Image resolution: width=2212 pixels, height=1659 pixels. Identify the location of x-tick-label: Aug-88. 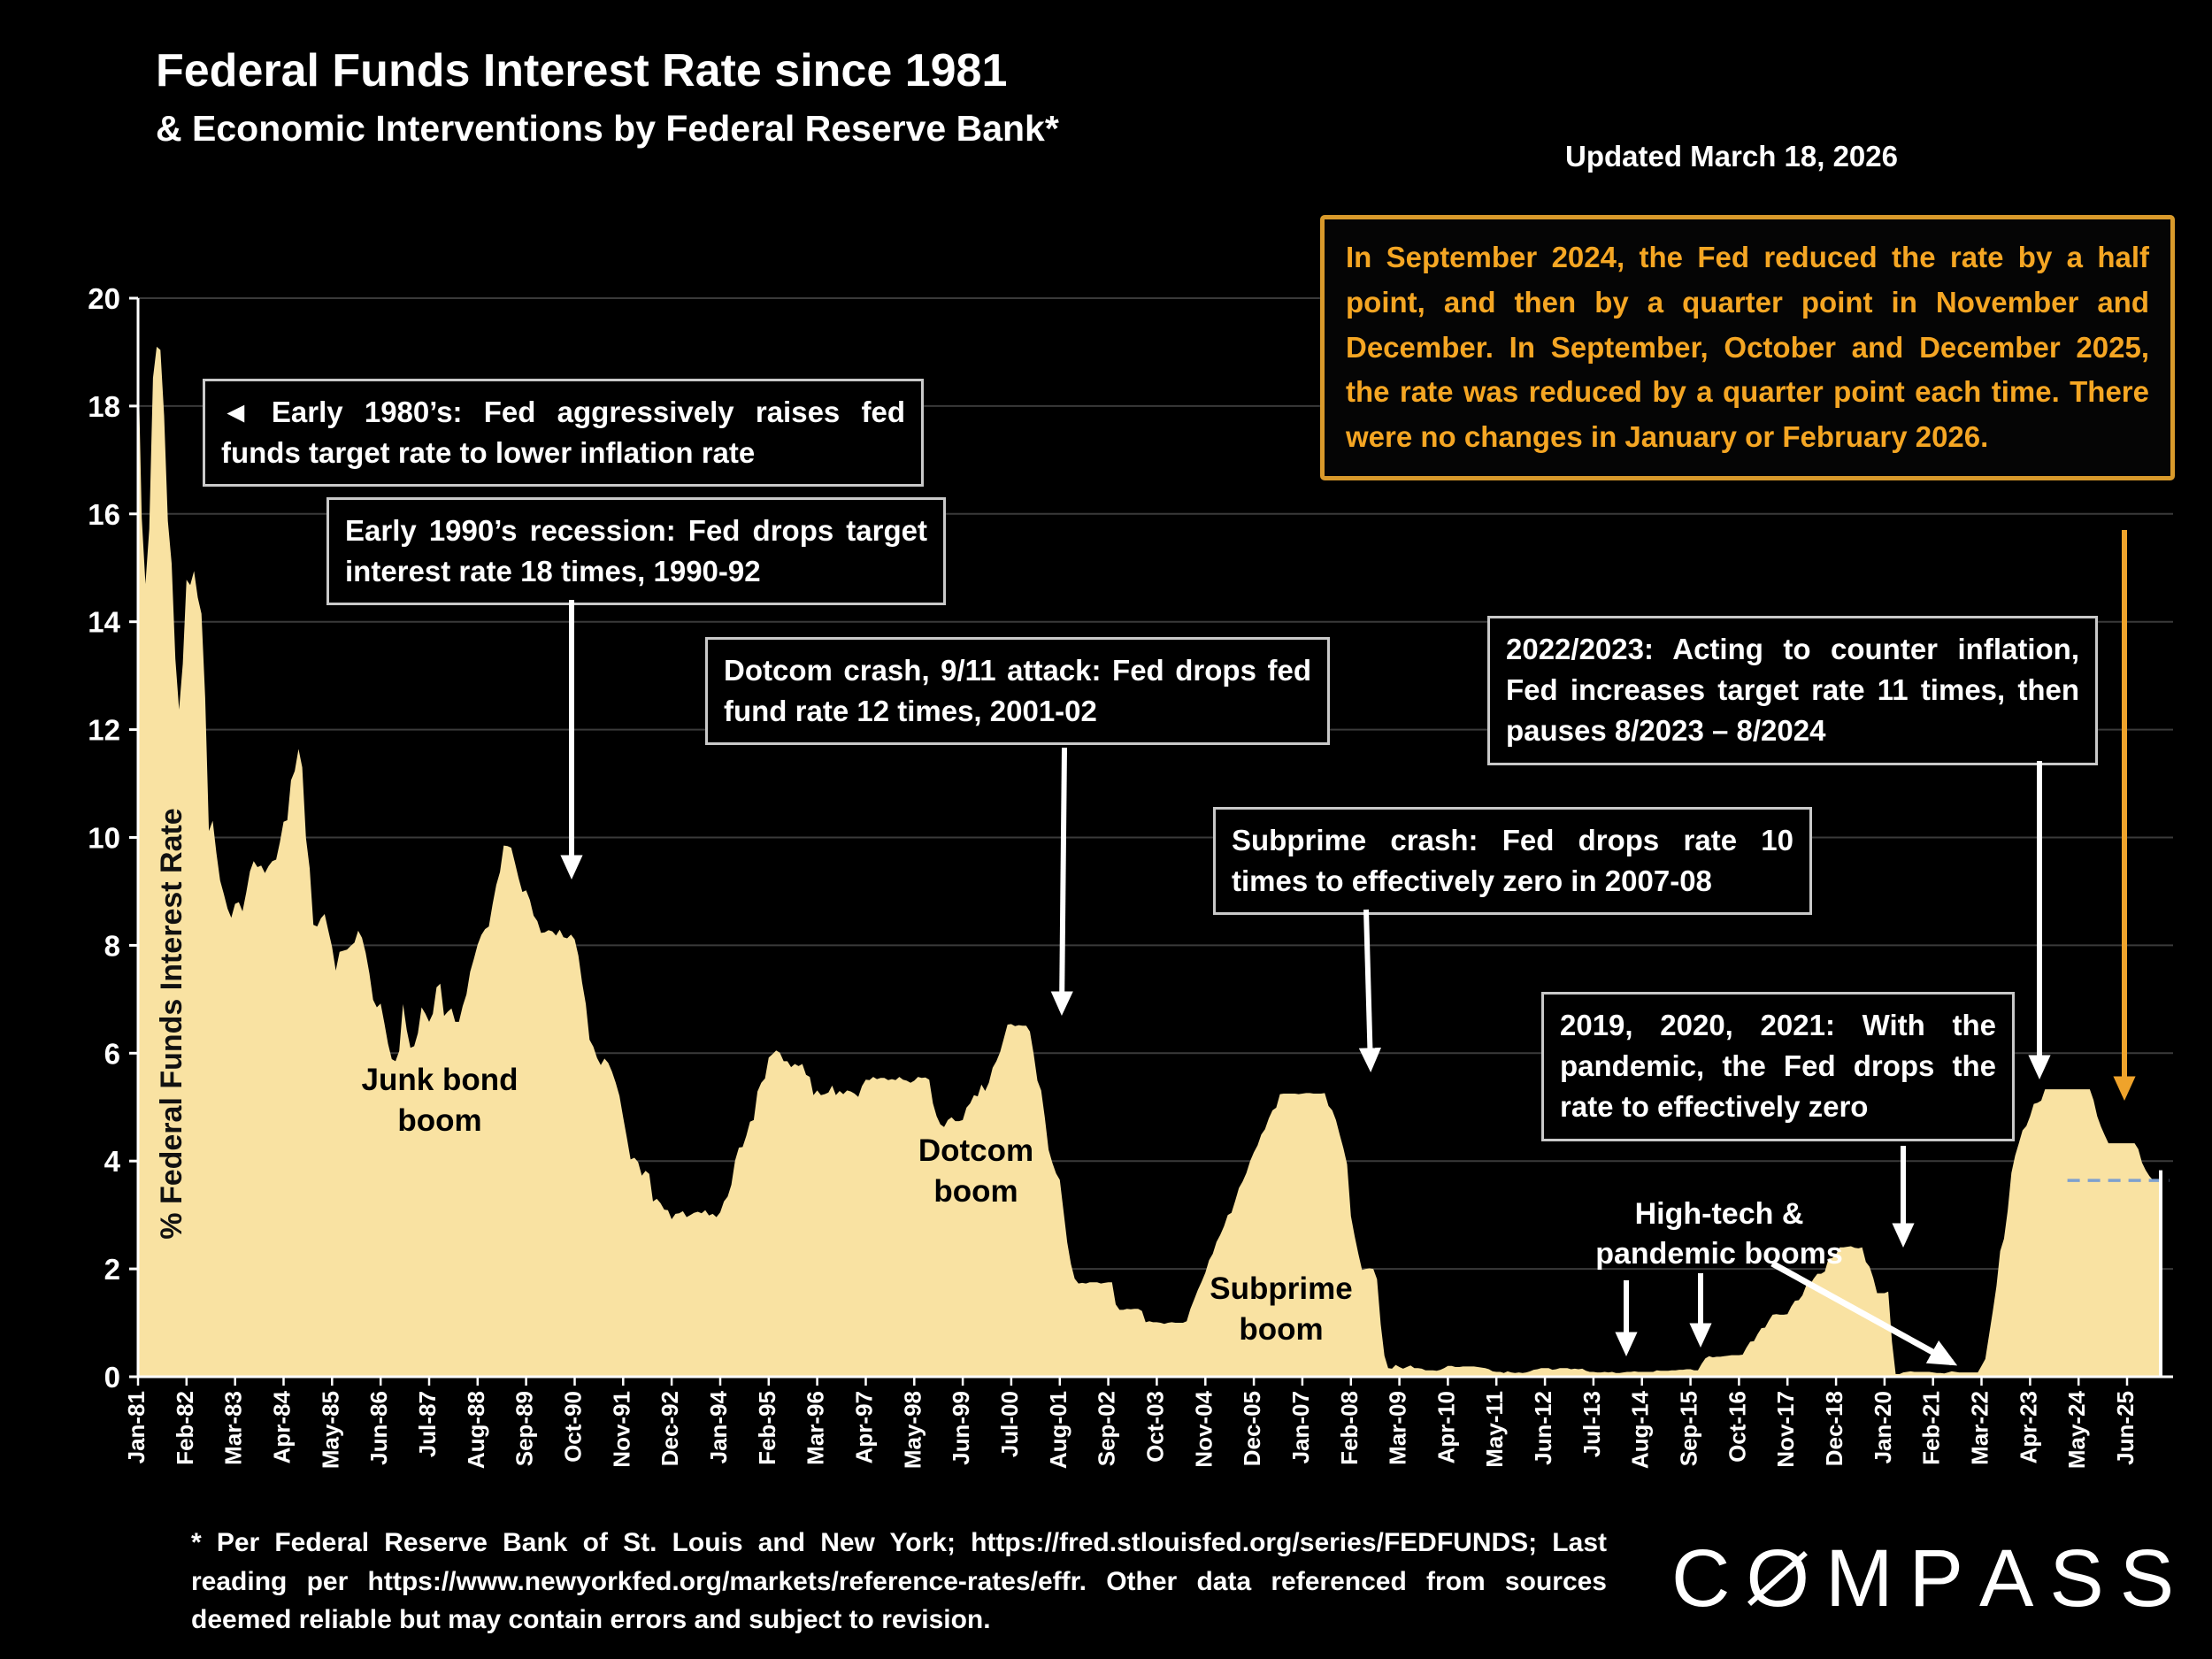
(476, 1430).